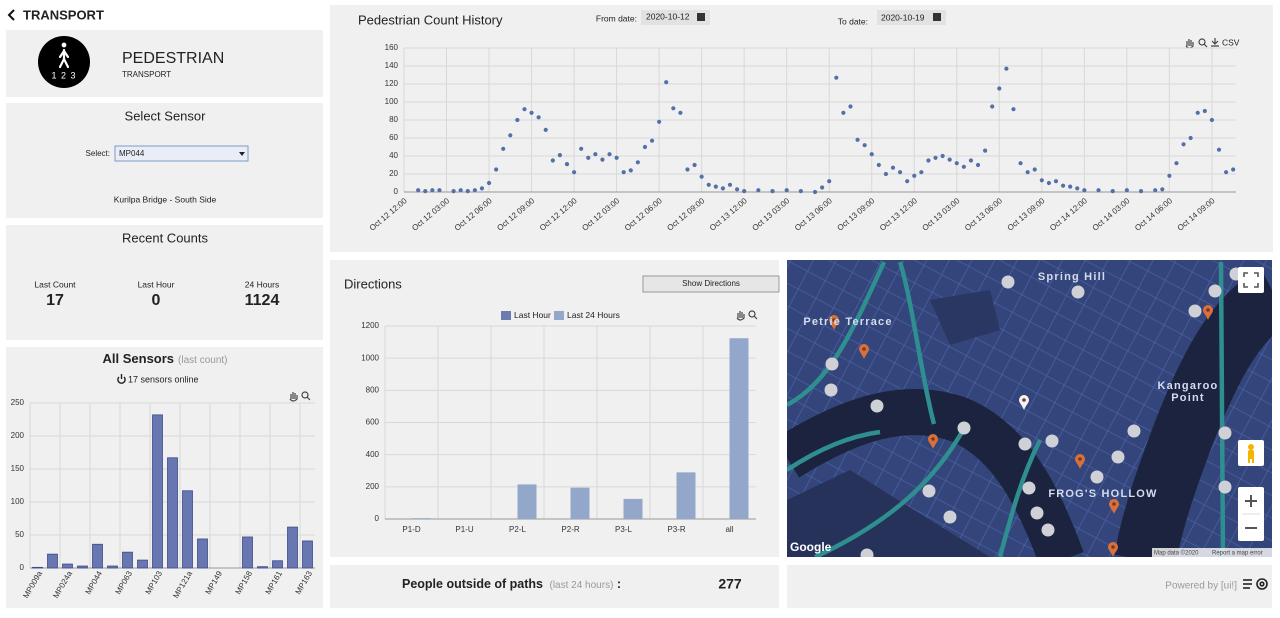 This screenshot has height=618, width=1280. I want to click on powered-by-logo, so click(1255, 584).